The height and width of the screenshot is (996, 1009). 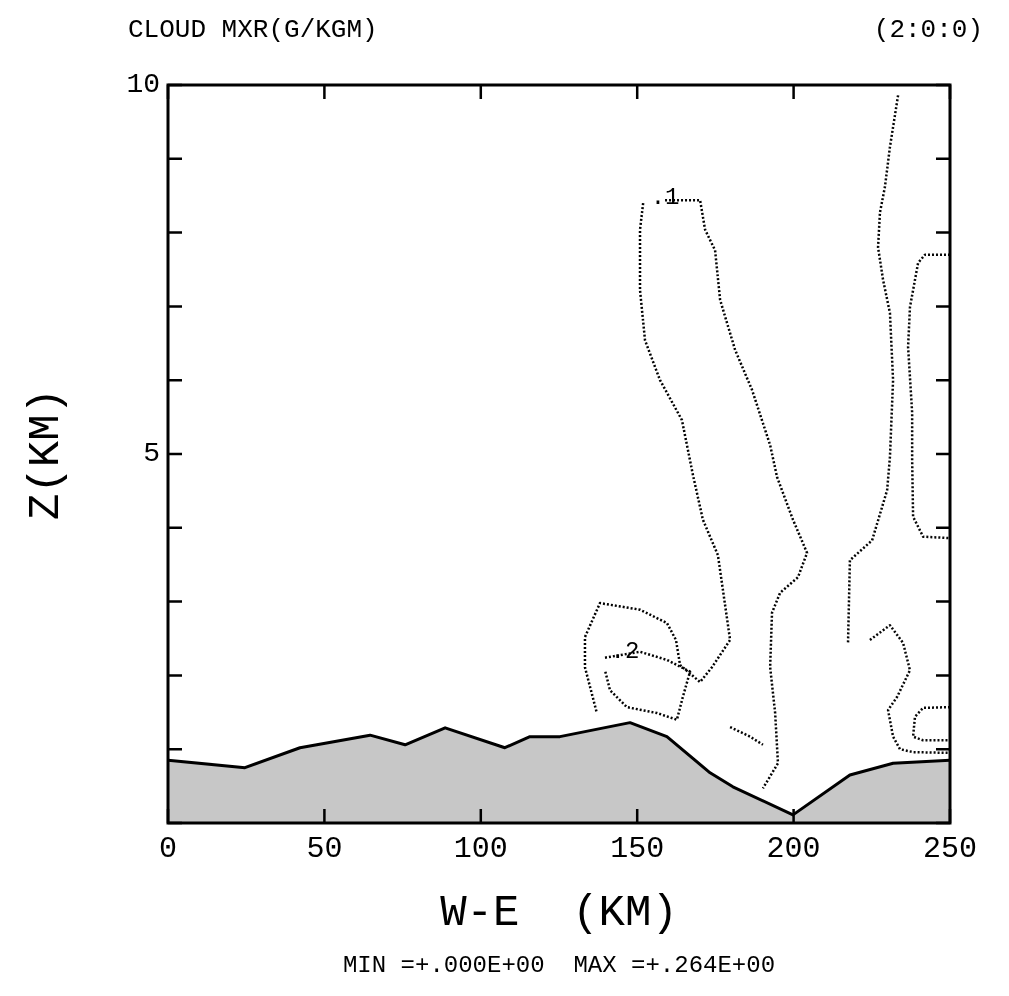 I want to click on annotation: .1, so click(x=665, y=197).